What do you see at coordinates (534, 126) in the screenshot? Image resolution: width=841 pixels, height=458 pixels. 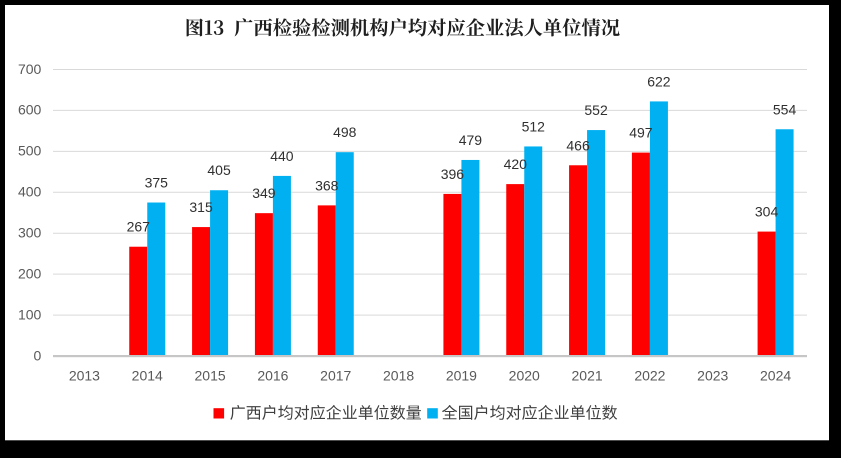 I see `svg-text: 512` at bounding box center [534, 126].